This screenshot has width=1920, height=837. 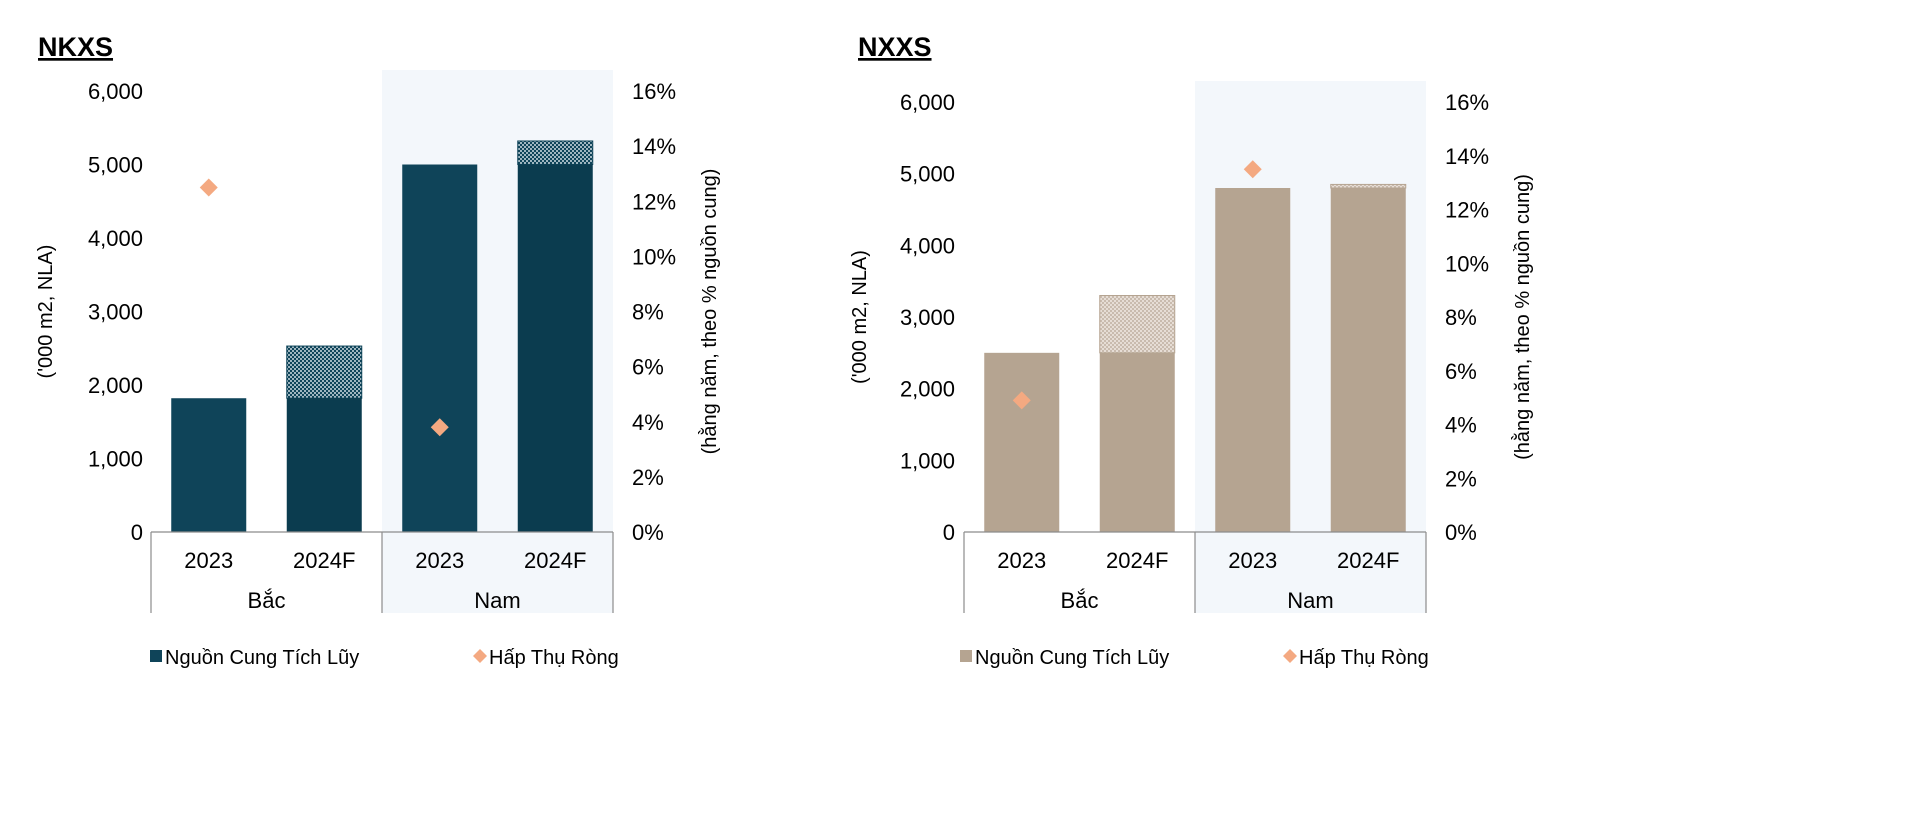 I want to click on chart-title: NKXS, so click(x=75, y=47).